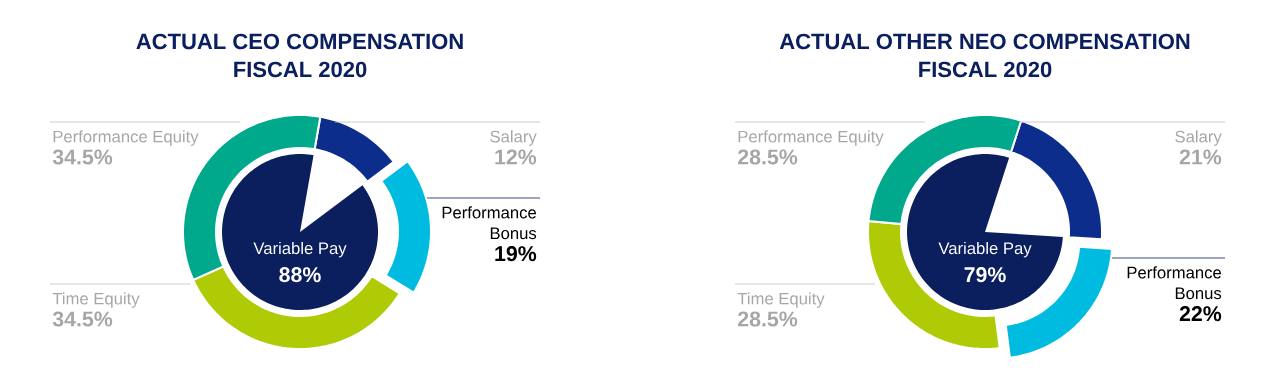  What do you see at coordinates (1200, 314) in the screenshot?
I see `data-label: 22%` at bounding box center [1200, 314].